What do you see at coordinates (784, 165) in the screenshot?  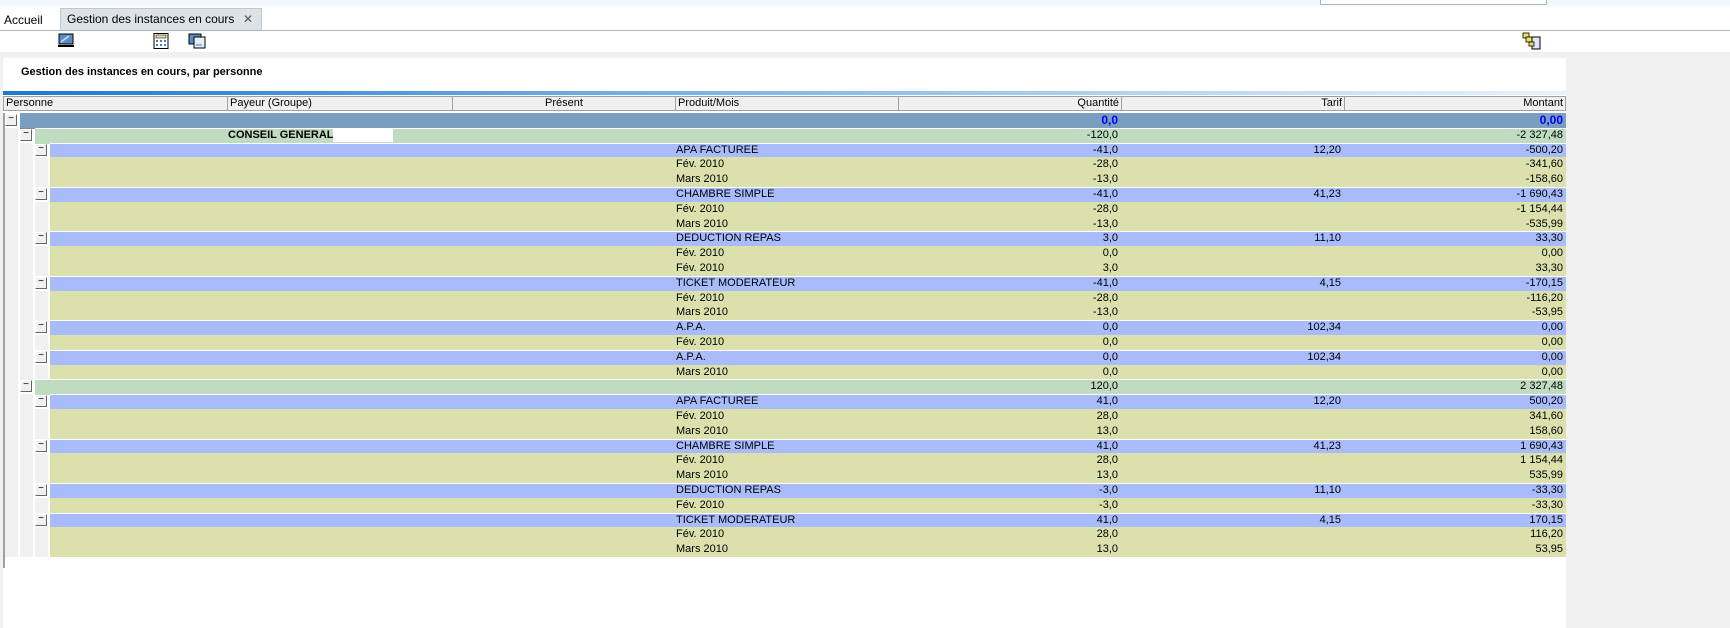 I see `detail-row: Fév. 2010 -28,0 -341,60` at bounding box center [784, 165].